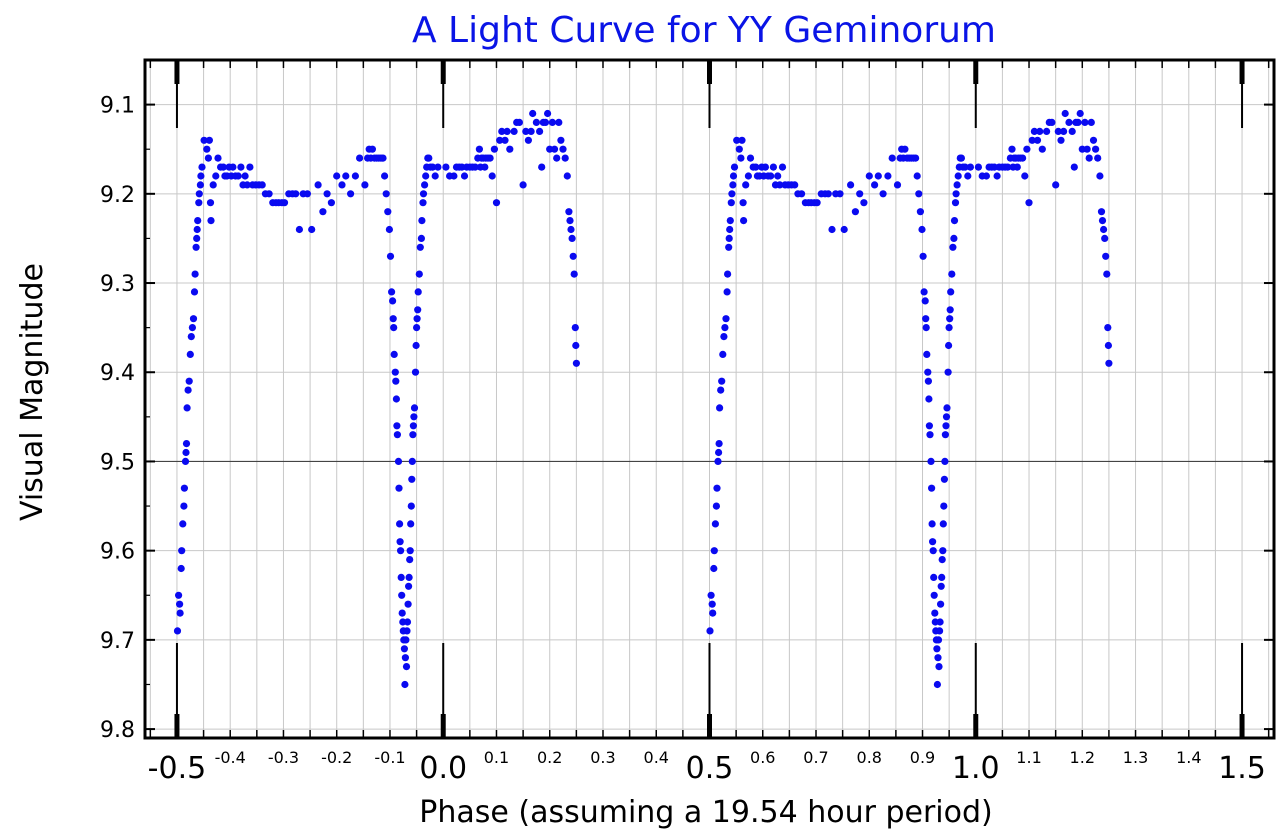 Image resolution: width=1280 pixels, height=832 pixels. I want to click on x-minor-tick-label: 0.8, so click(869, 757).